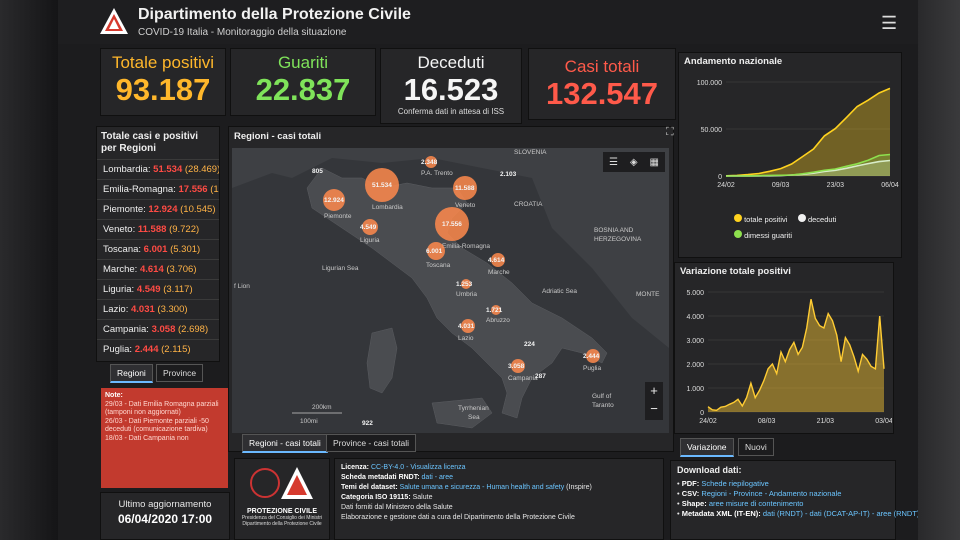 This screenshot has height=540, width=960. What do you see at coordinates (127, 169) in the screenshot?
I see `region-name: Lombardia:` at bounding box center [127, 169].